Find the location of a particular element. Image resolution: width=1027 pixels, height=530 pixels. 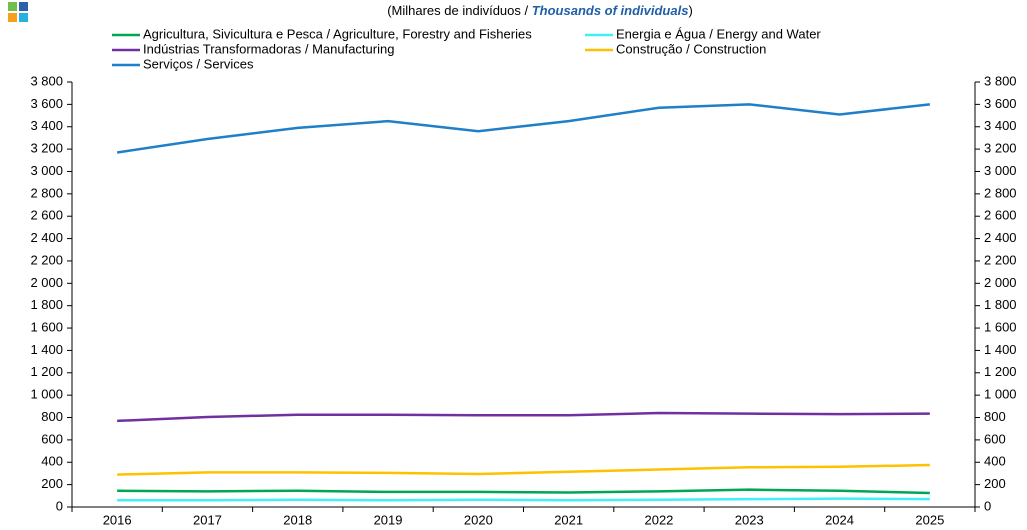

y-tick-label: 2 000 is located at coordinates (46, 282).